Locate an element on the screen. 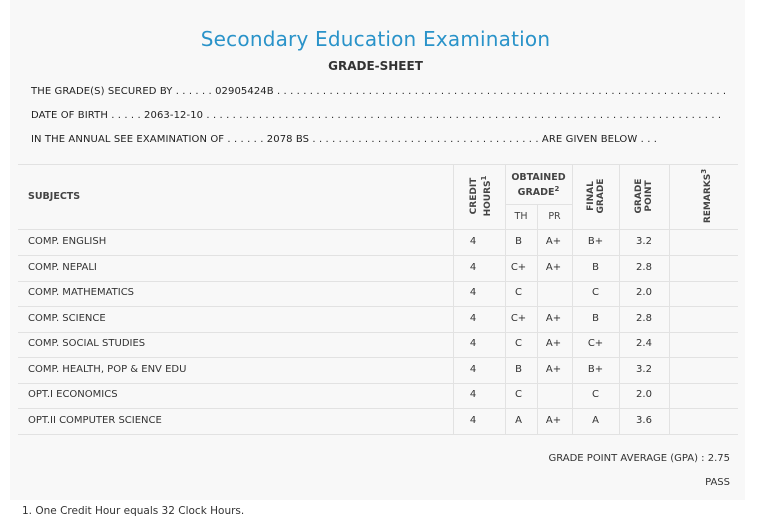 Image resolution: width=771 pixels, height=519 pixels. final-grade-header-line1: FINAL is located at coordinates (591, 196).